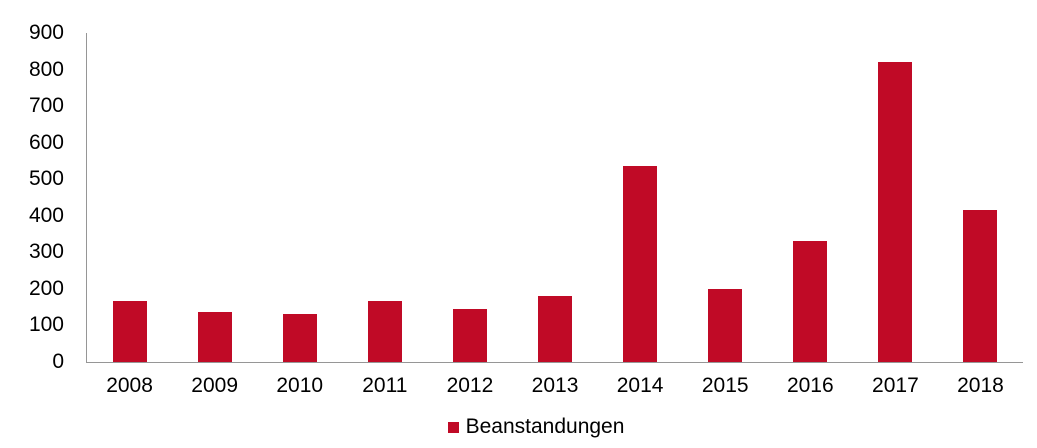 The width and height of the screenshot is (1037, 448). Describe the element at coordinates (980, 286) in the screenshot. I see `bar-2018` at that location.